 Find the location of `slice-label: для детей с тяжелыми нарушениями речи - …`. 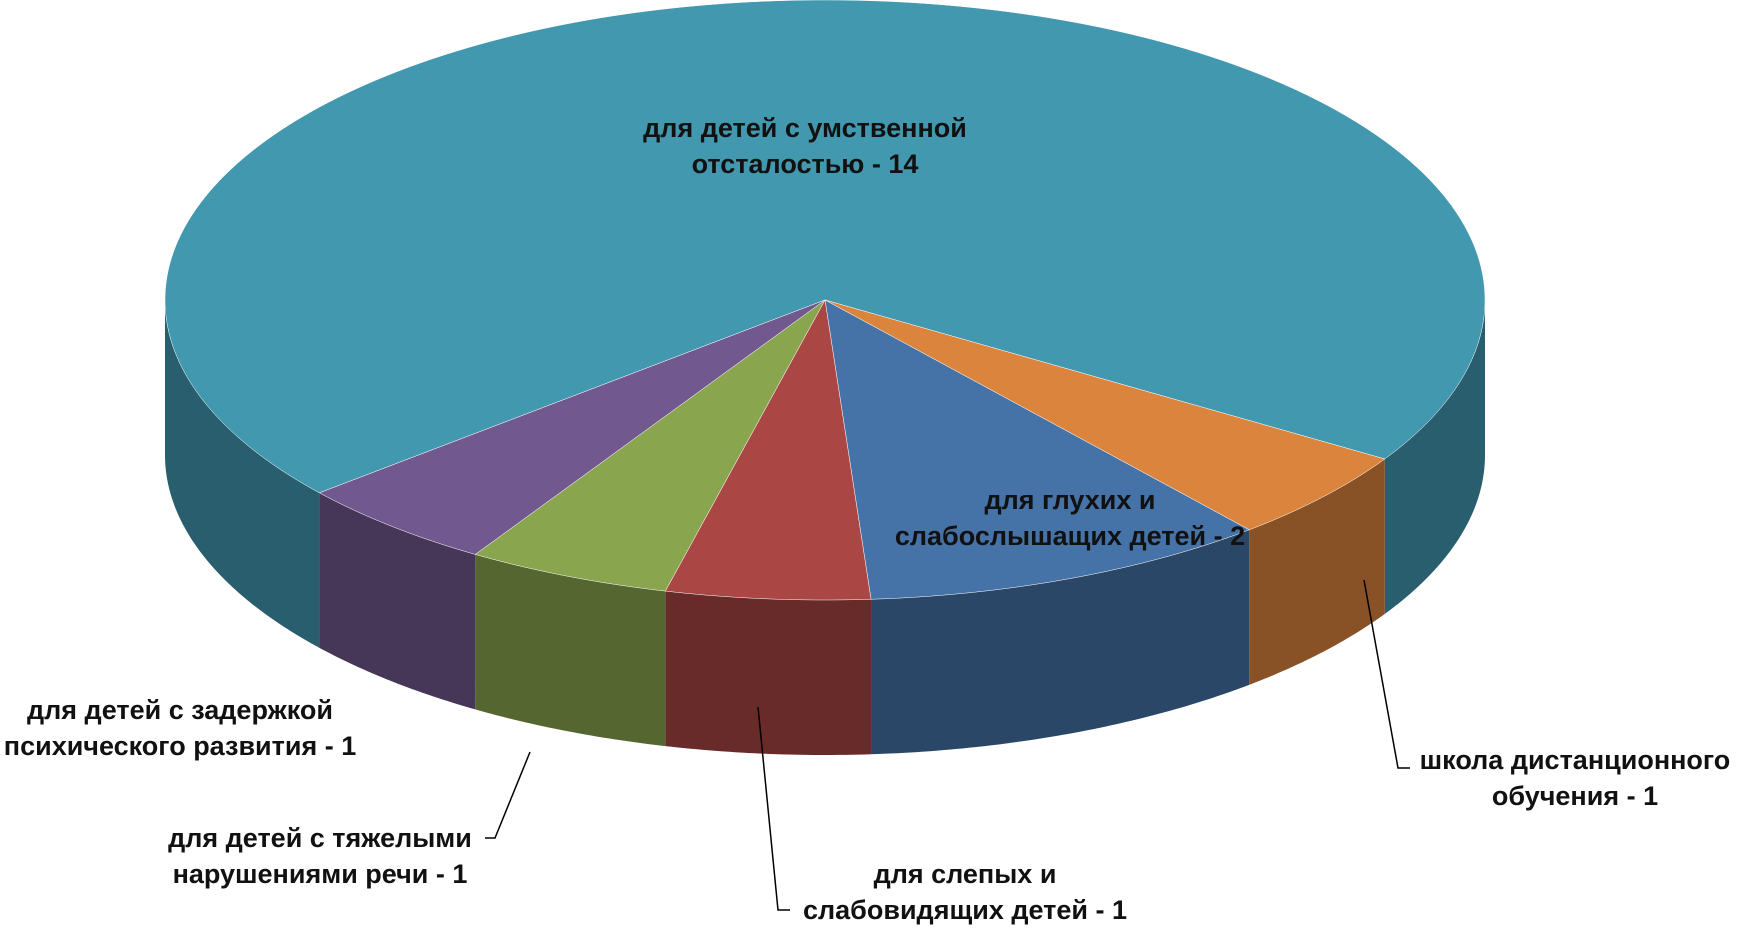

slice-label: для детей с тяжелыми нарушениями речи - … is located at coordinates (320, 856).